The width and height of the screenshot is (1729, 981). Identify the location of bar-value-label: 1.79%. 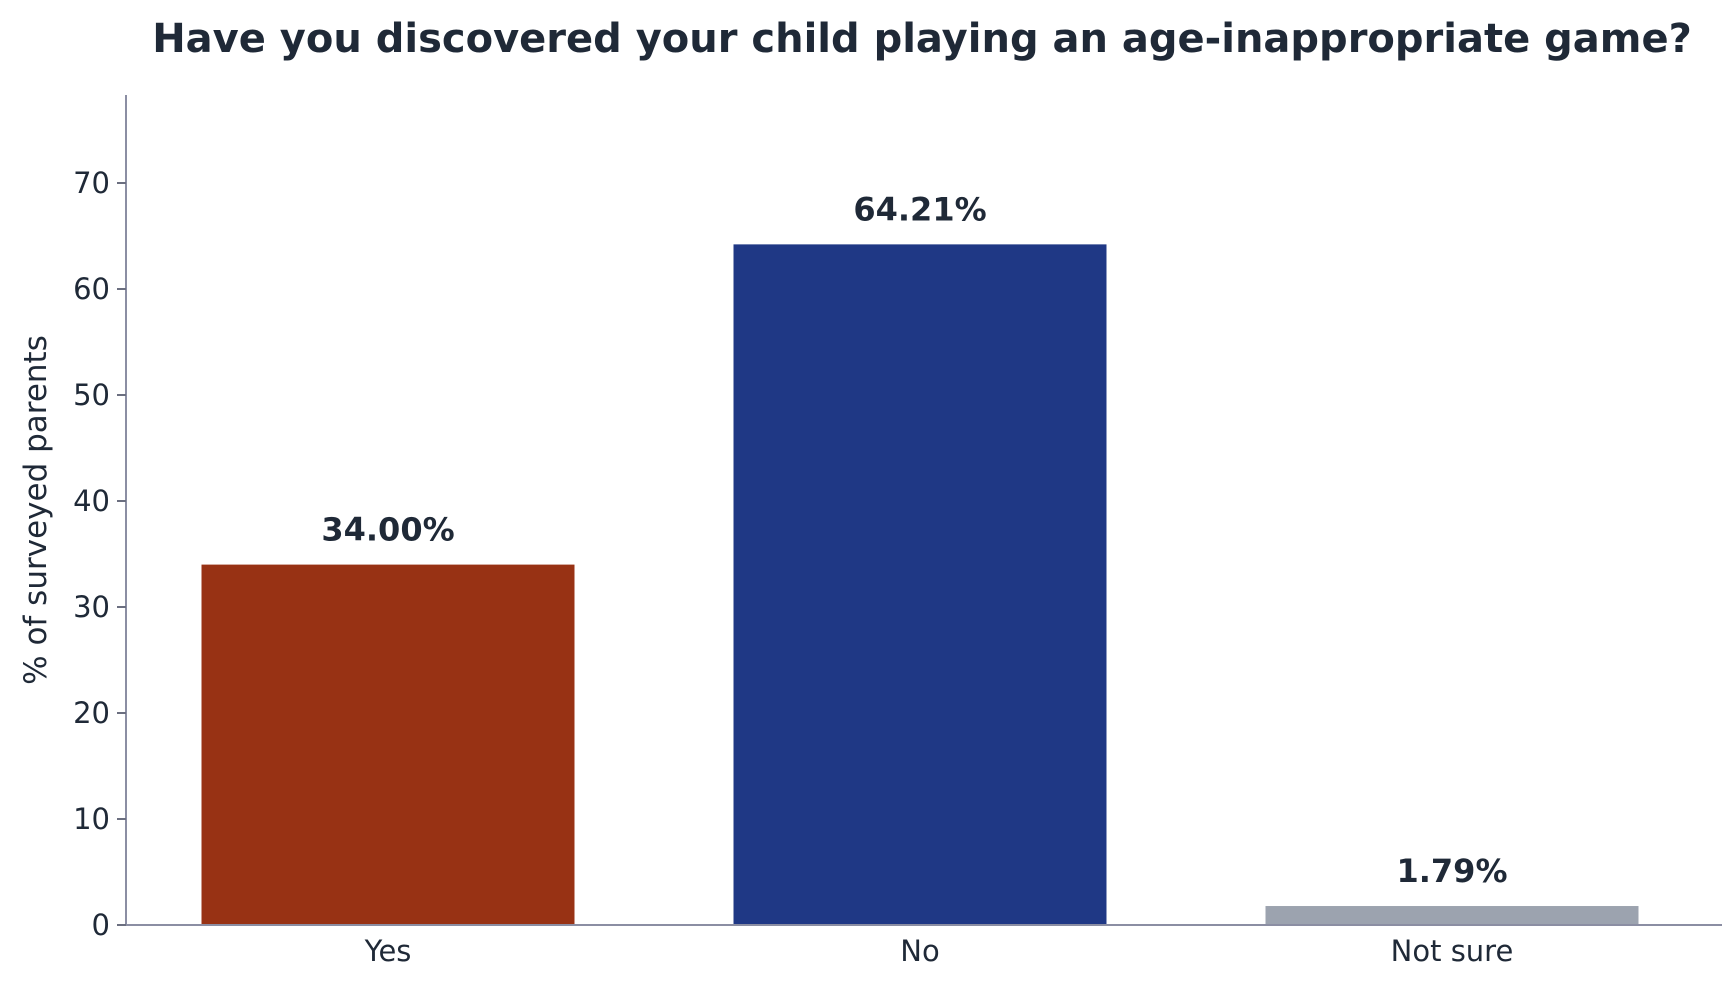
(1451, 871).